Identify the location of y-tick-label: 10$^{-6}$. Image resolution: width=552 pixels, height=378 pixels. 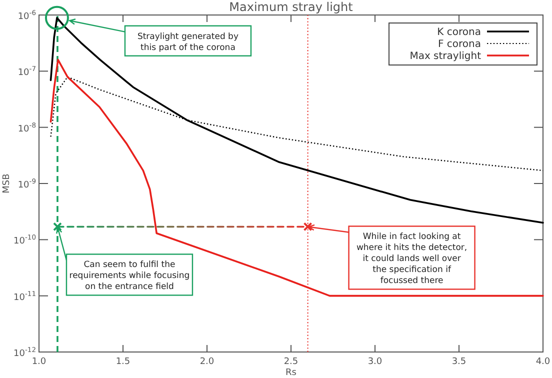
(27, 15).